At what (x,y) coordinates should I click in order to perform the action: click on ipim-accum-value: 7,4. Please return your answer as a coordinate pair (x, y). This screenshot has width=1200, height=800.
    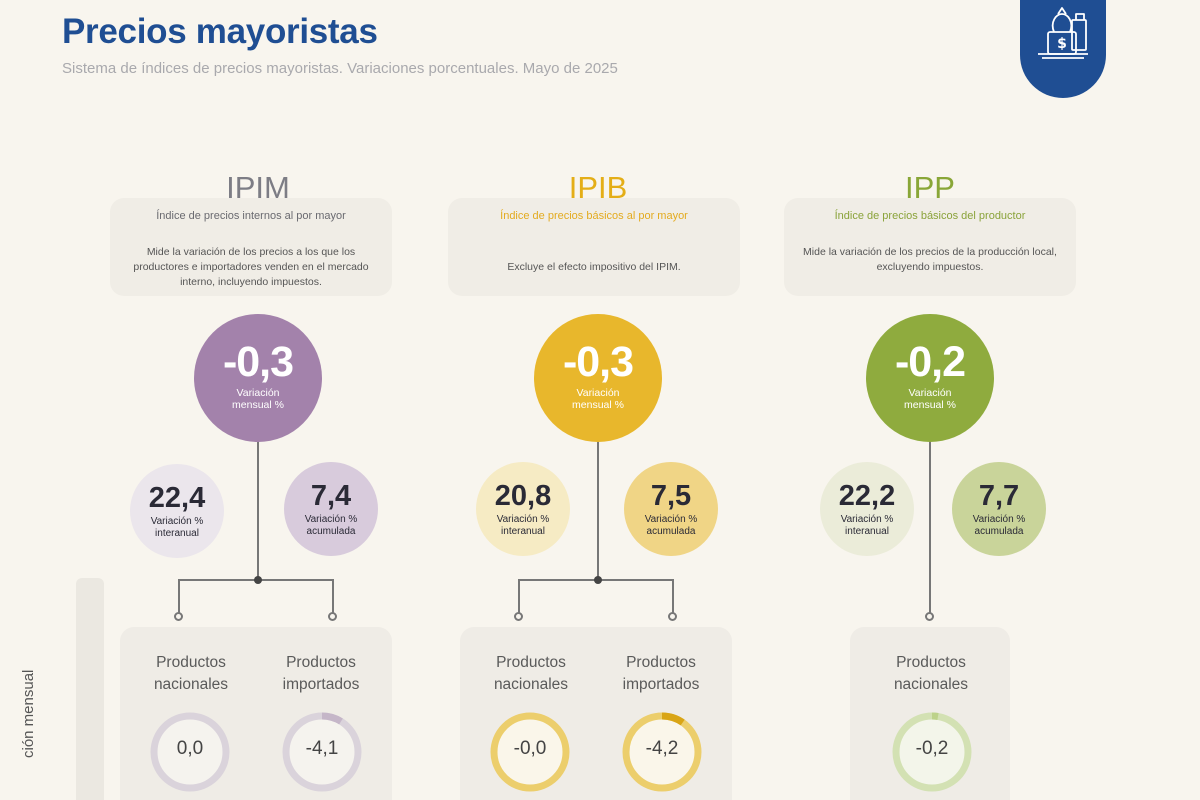
    Looking at the image, I should click on (331, 496).